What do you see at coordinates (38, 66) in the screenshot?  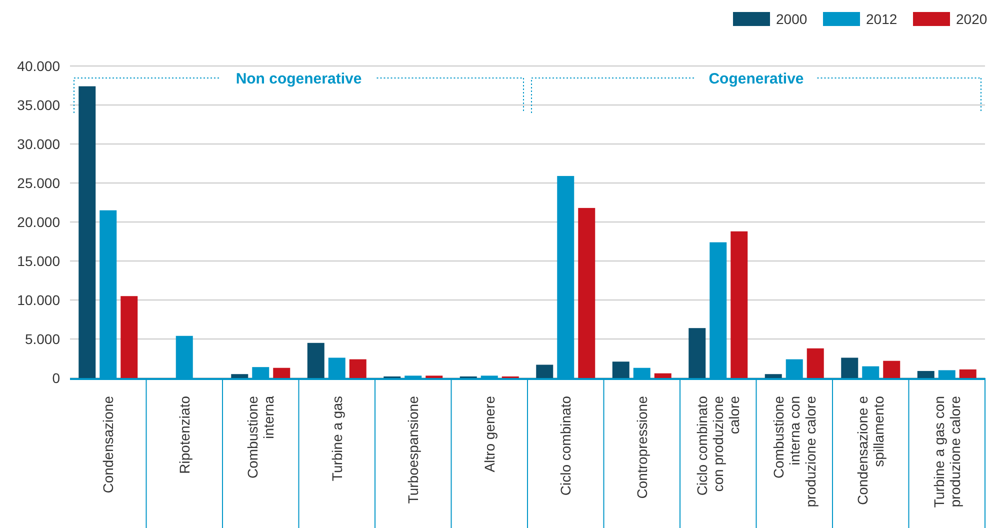 I see `y-tick-label: 40.000` at bounding box center [38, 66].